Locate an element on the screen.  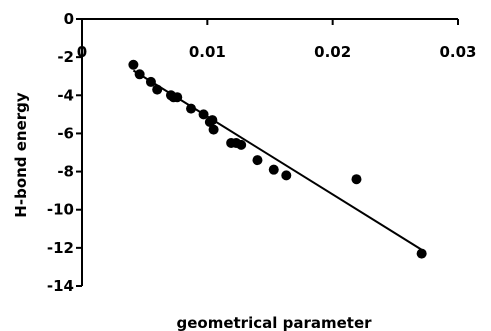
y-tick-label: -8 is located at coordinates (65, 172).